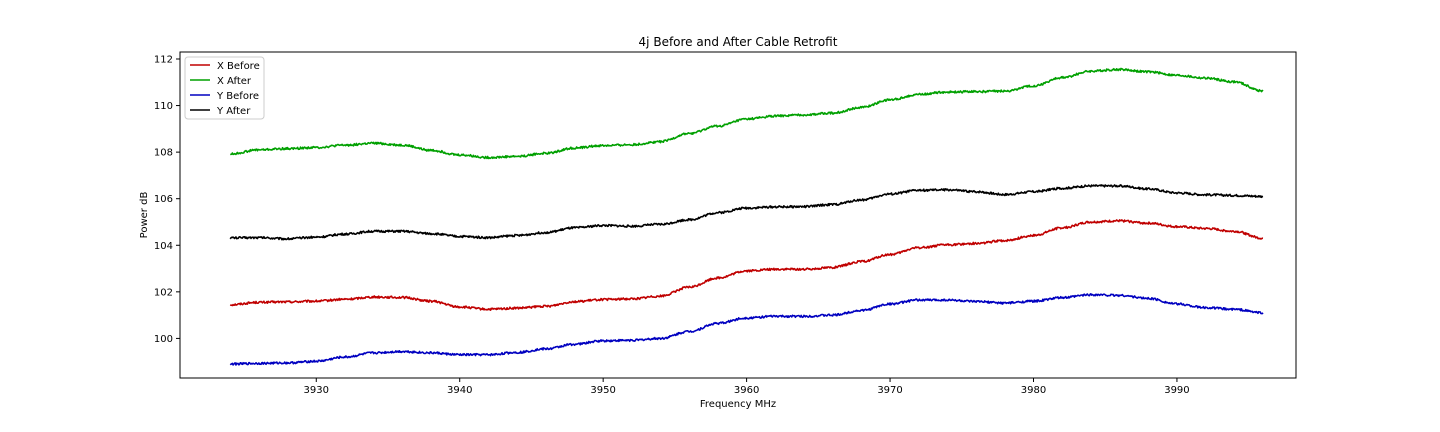  I want to click on y-axis-label: Power dB, so click(144, 215).